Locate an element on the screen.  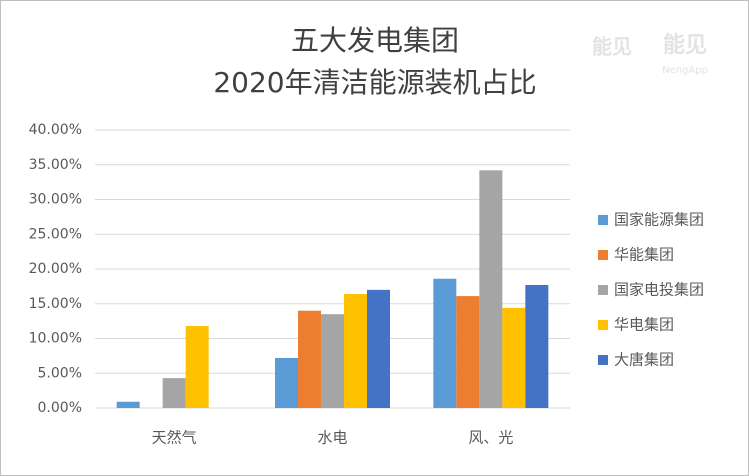
y-tick-label: 20.00% is located at coordinates (55, 269).